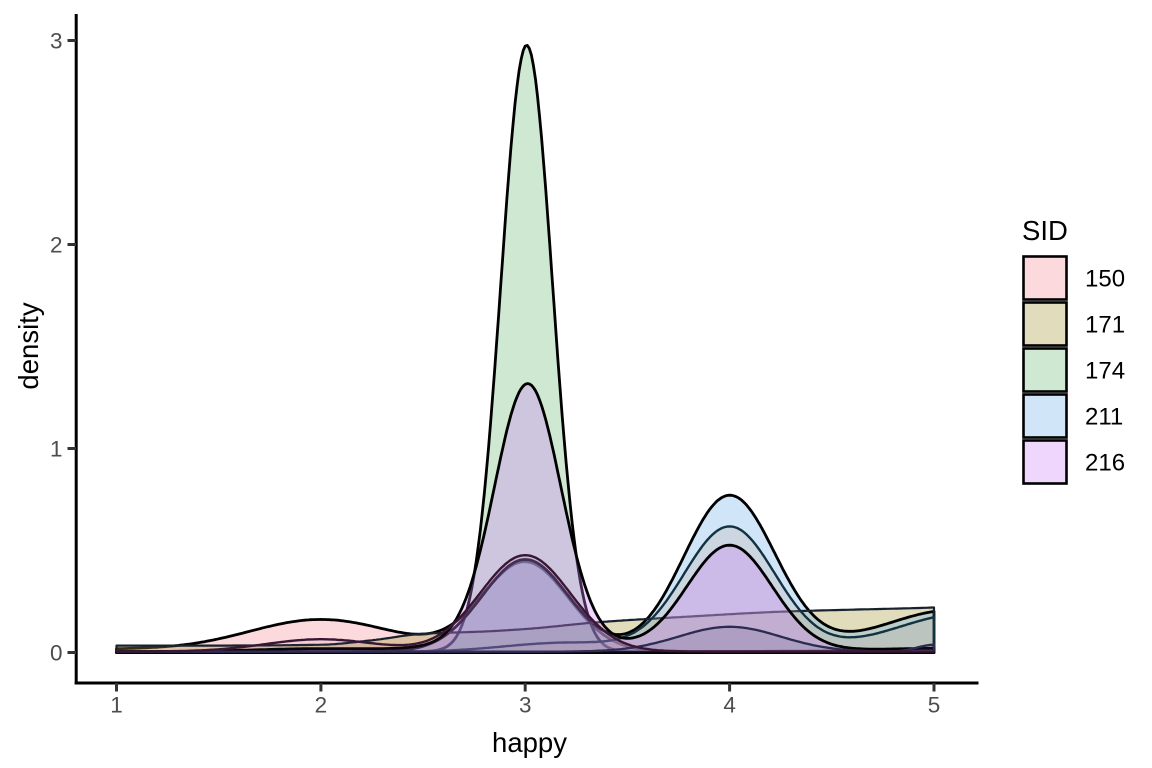 This screenshot has height=768, width=1152. Describe the element at coordinates (56, 653) in the screenshot. I see `svg-text: 0` at that location.